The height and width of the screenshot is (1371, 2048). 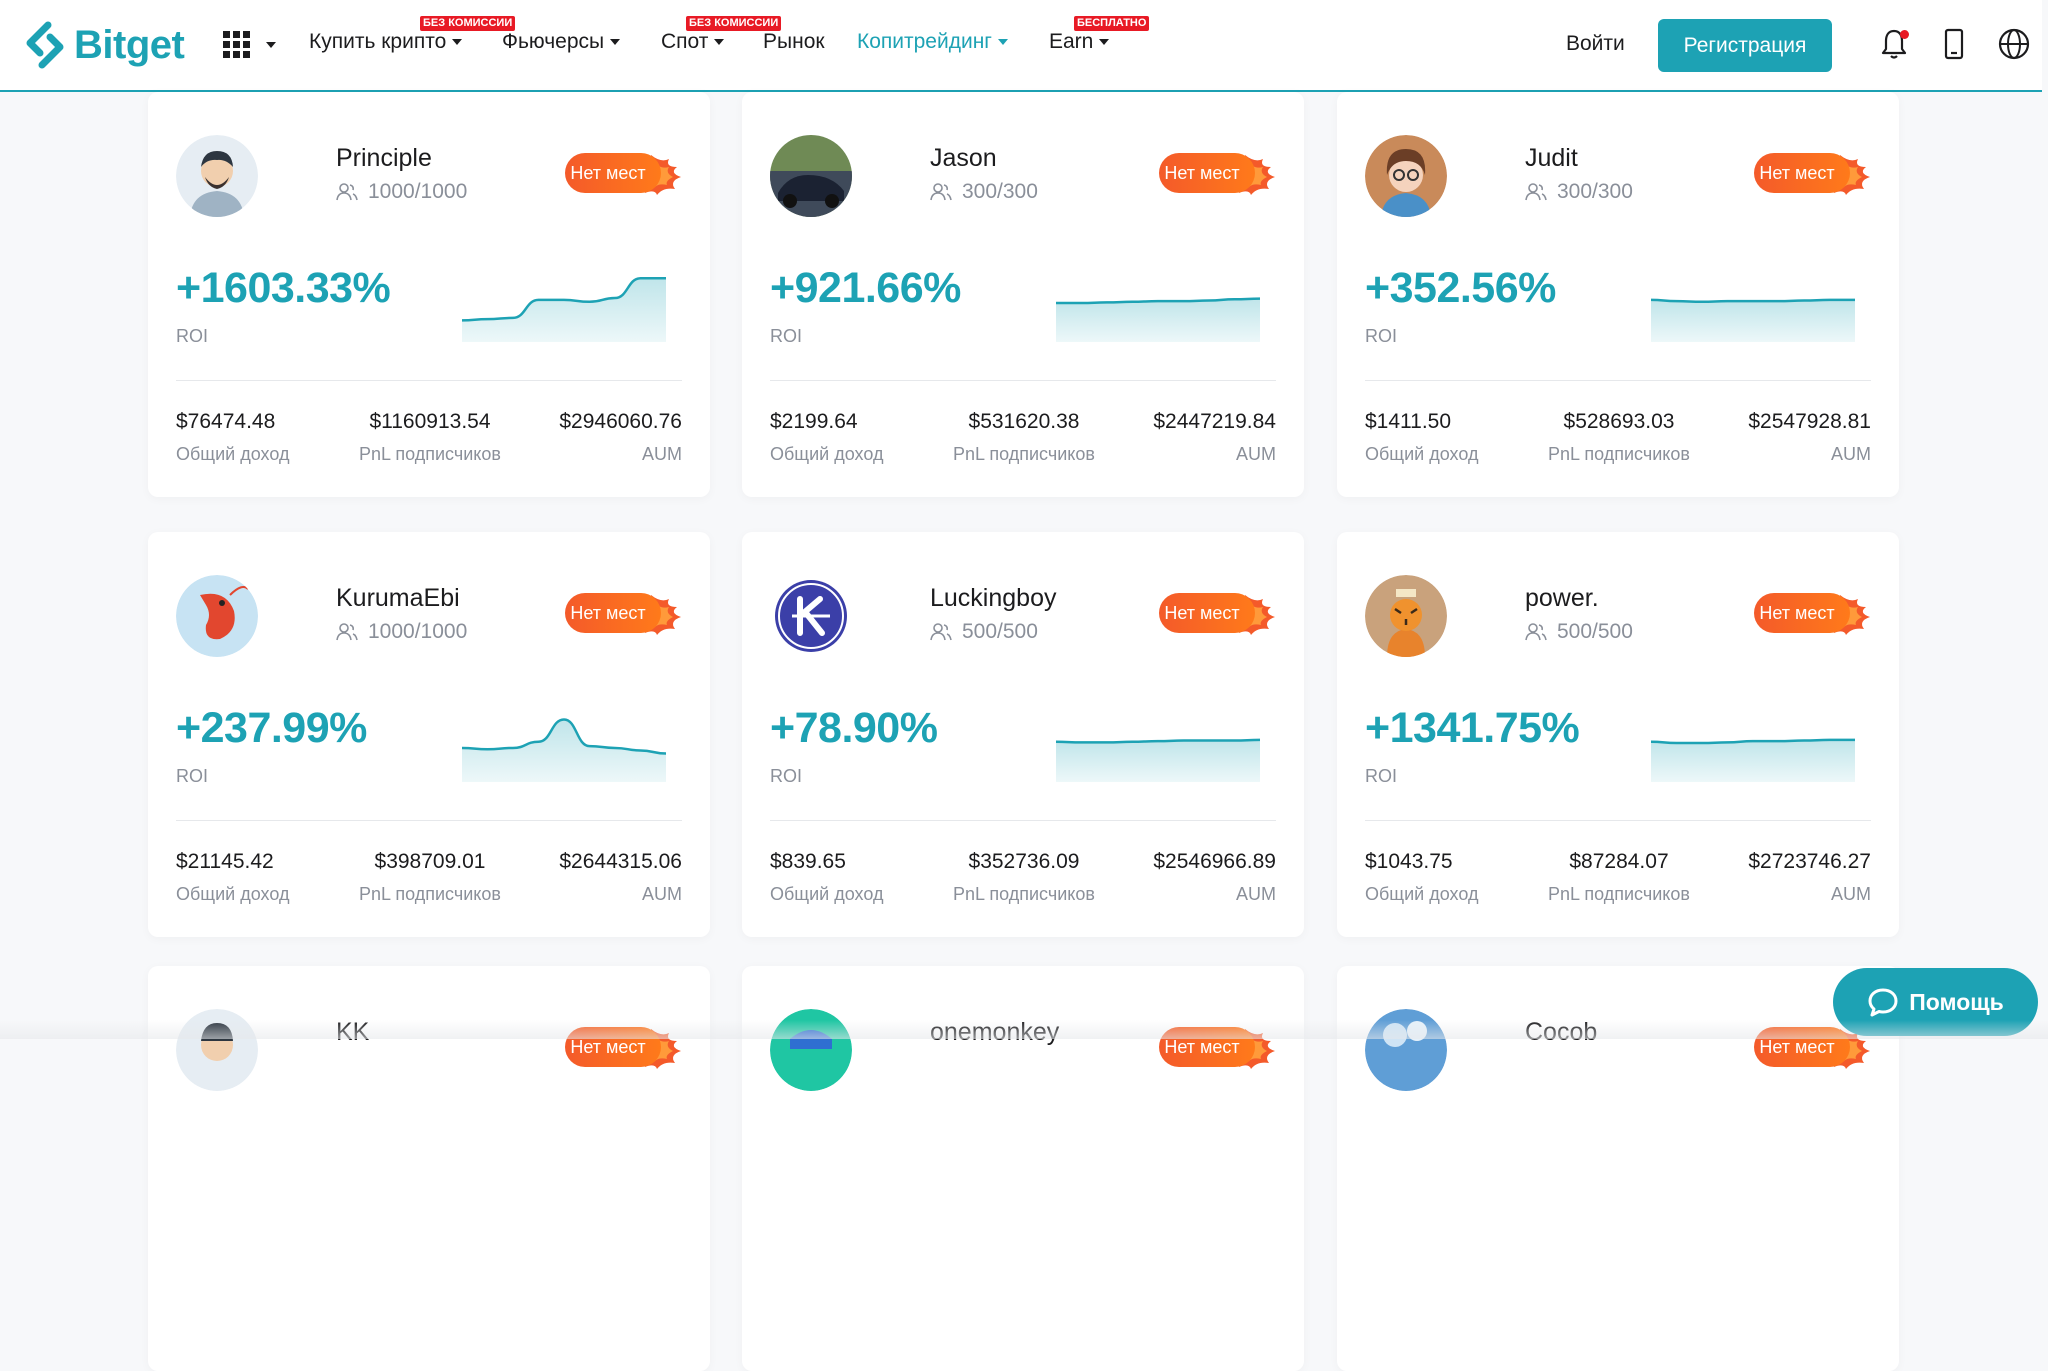 I want to click on chat-bubble-icon, so click(x=1883, y=1002).